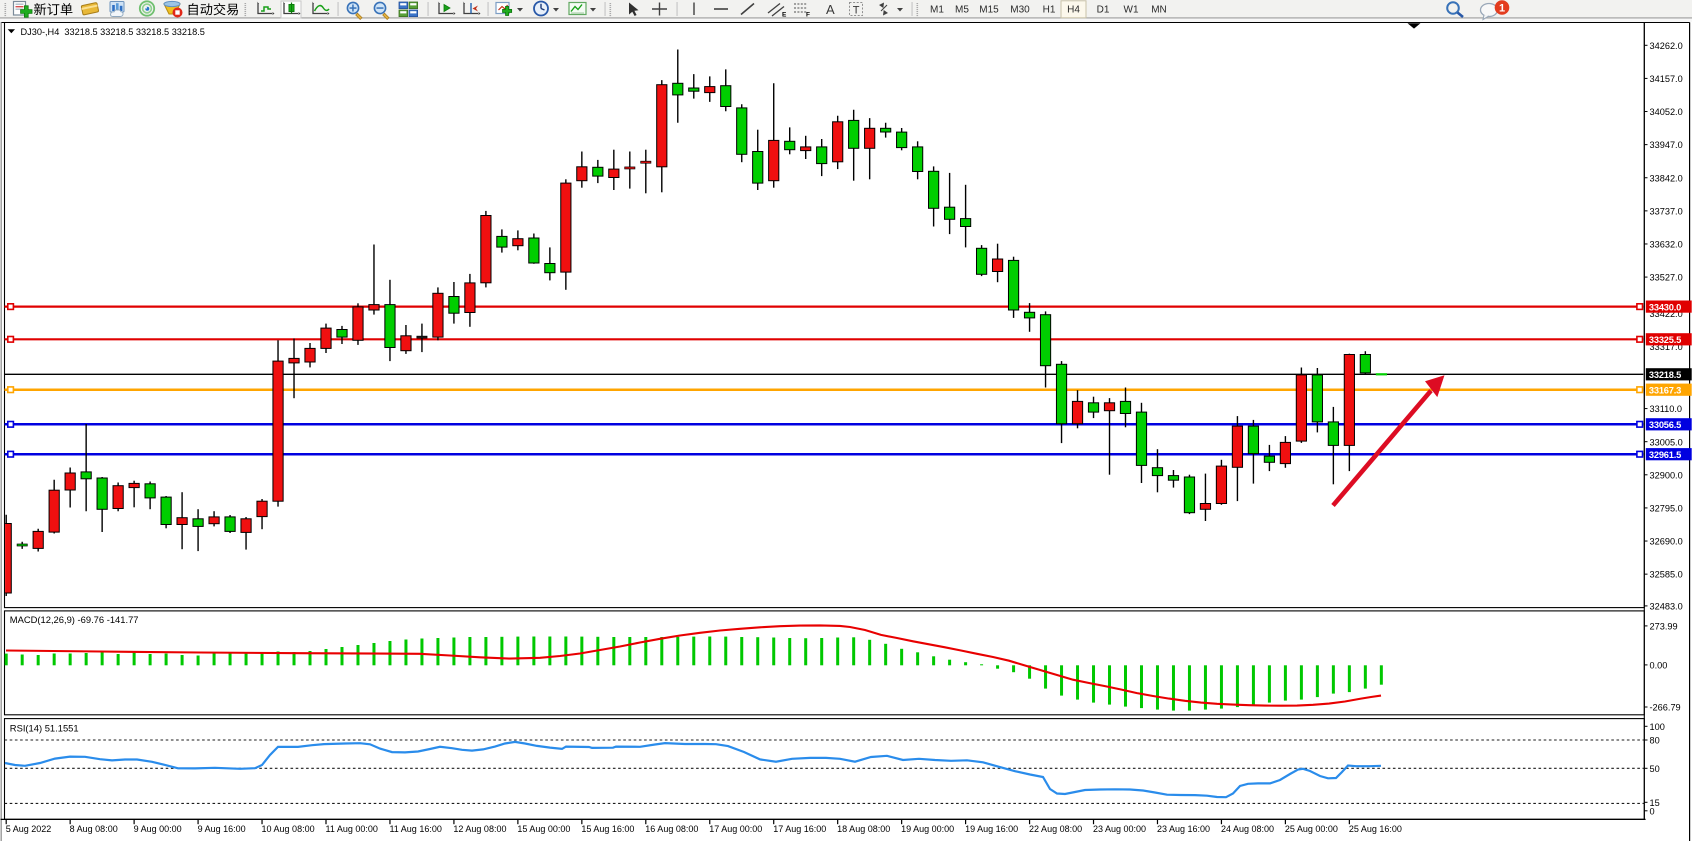 The height and width of the screenshot is (841, 1692). Describe the element at coordinates (735, 829) in the screenshot. I see `svg-text: 17 Aug 00:00` at that location.